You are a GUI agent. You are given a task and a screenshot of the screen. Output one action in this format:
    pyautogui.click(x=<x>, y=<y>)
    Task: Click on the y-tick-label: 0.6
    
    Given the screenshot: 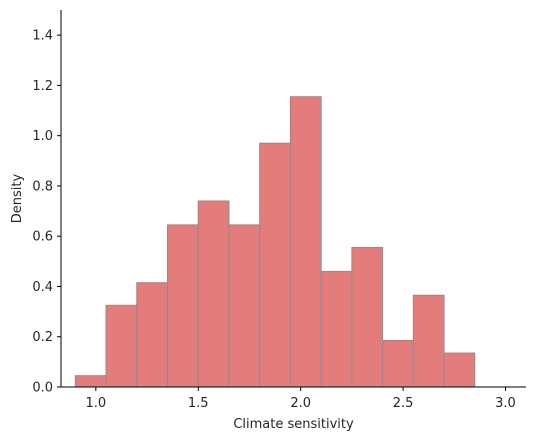 What is the action you would take?
    pyautogui.click(x=42, y=237)
    